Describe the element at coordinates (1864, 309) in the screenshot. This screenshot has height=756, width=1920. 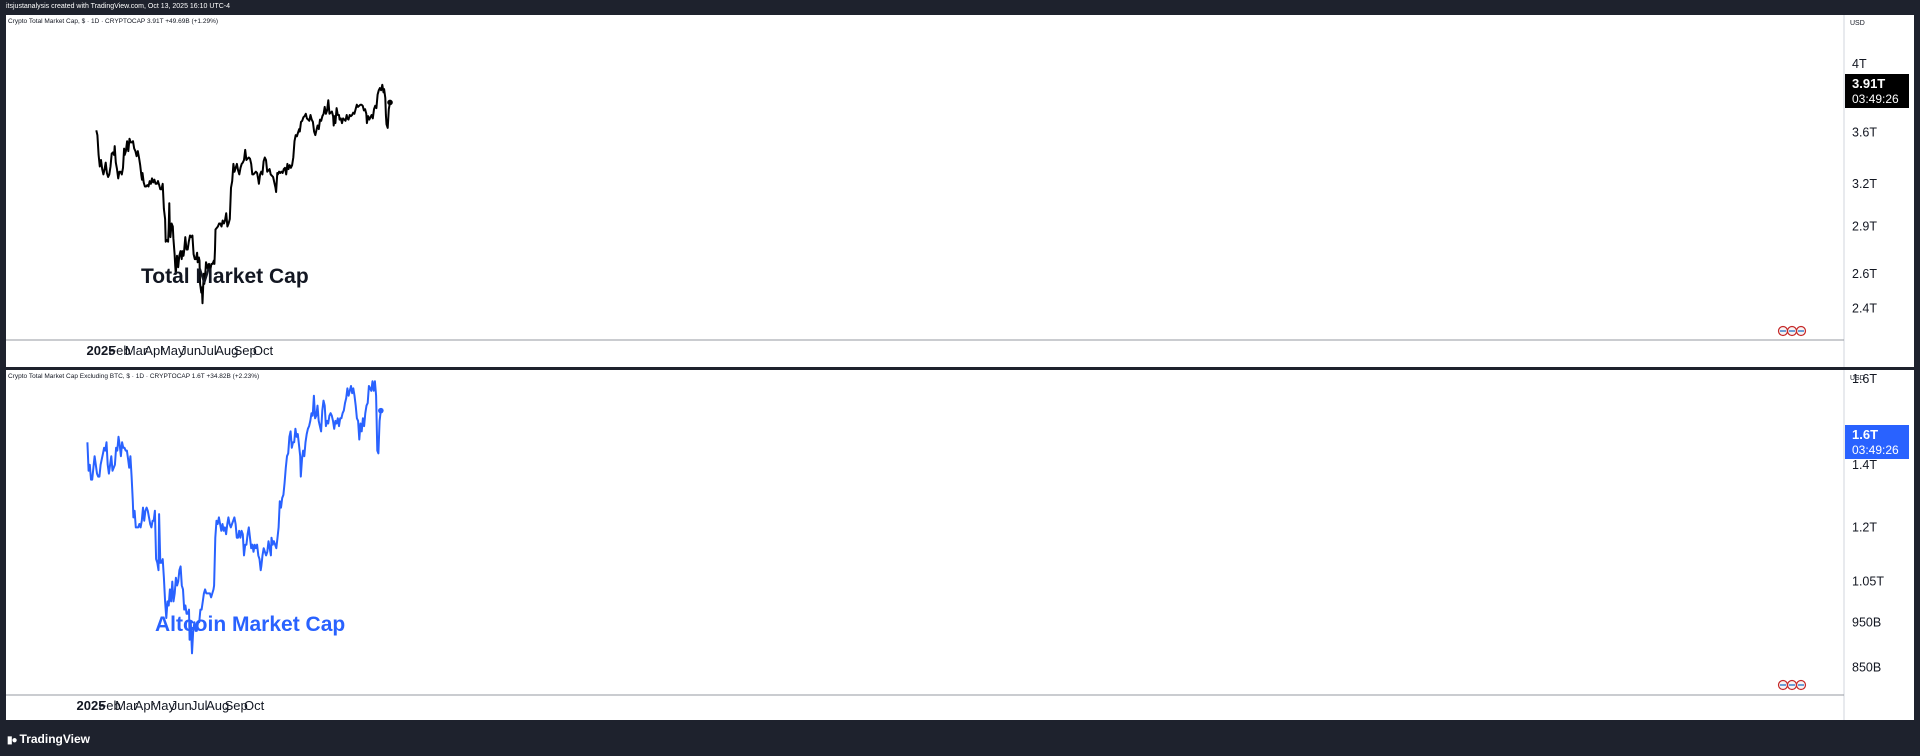
I see `y-tick-label: 2.4T` at that location.